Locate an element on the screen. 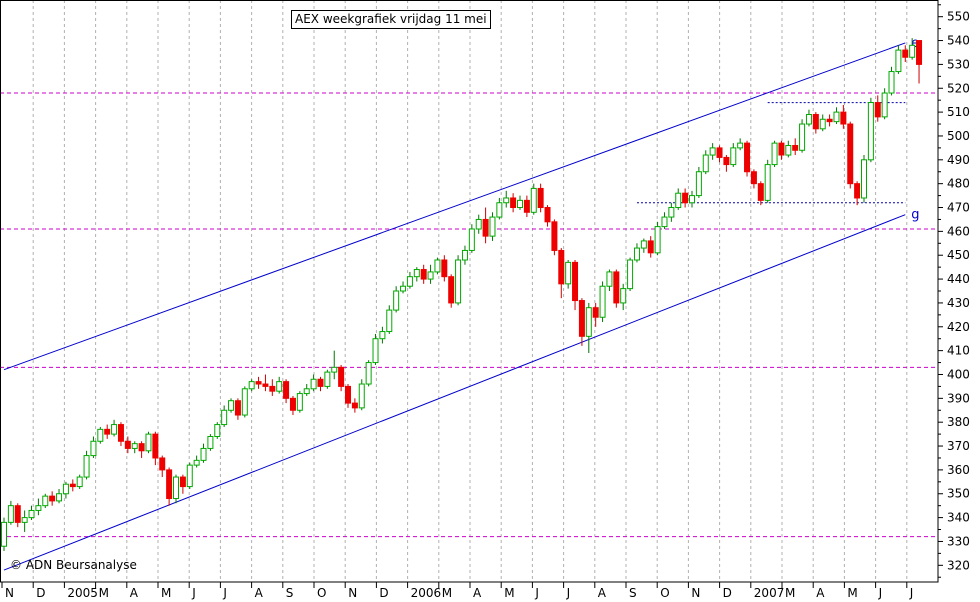 The image size is (980, 602). x-tick-label-4: A is located at coordinates (134, 593).